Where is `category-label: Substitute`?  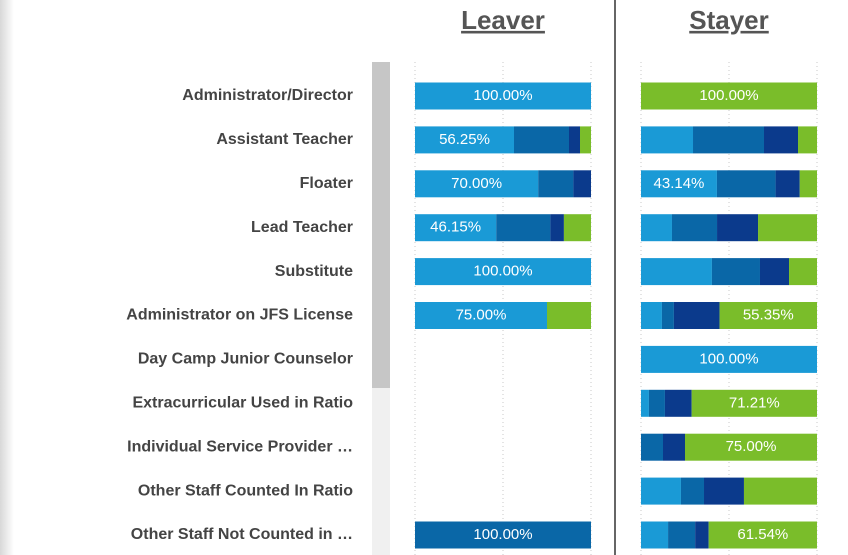 category-label: Substitute is located at coordinates (314, 271).